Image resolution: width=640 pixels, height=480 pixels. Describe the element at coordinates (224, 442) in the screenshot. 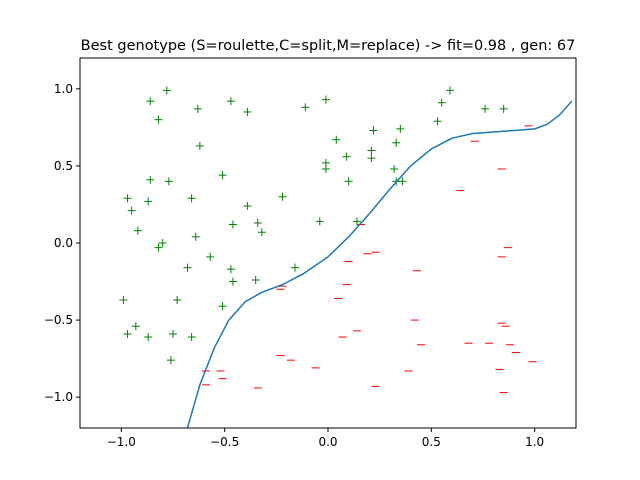

I see `x-tick-label: −0.5` at that location.